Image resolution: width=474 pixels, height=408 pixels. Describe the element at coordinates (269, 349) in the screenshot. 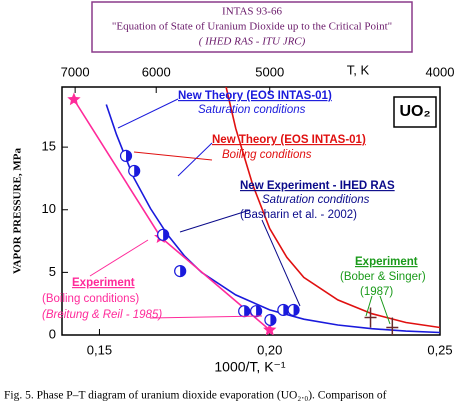

I see `x-tick-label: 0,20` at that location.